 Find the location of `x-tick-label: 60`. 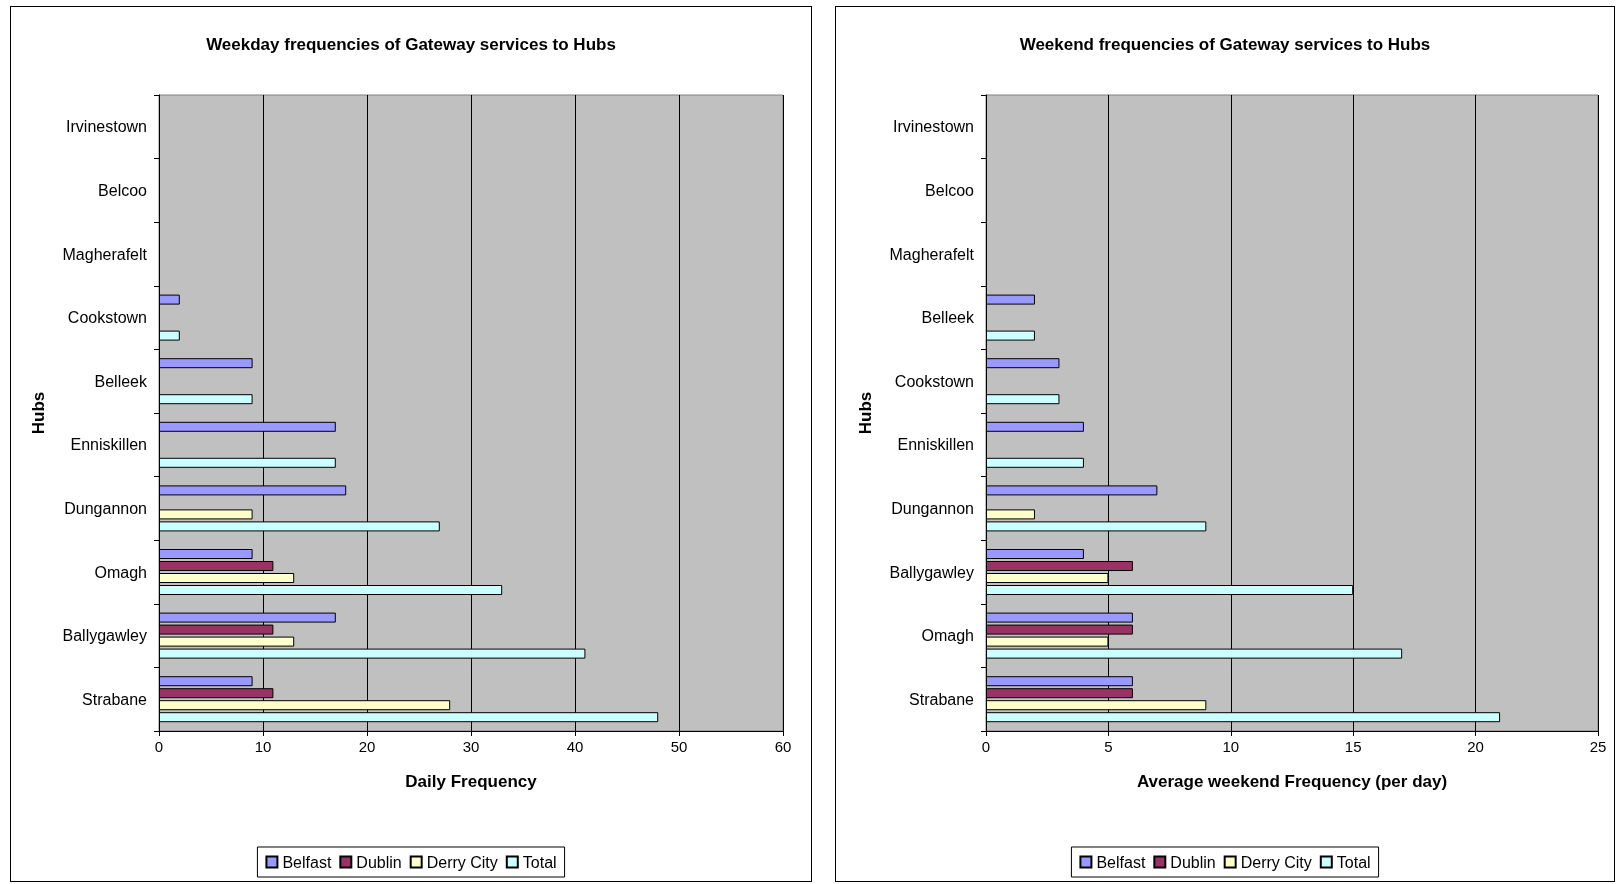

x-tick-label: 60 is located at coordinates (783, 746).